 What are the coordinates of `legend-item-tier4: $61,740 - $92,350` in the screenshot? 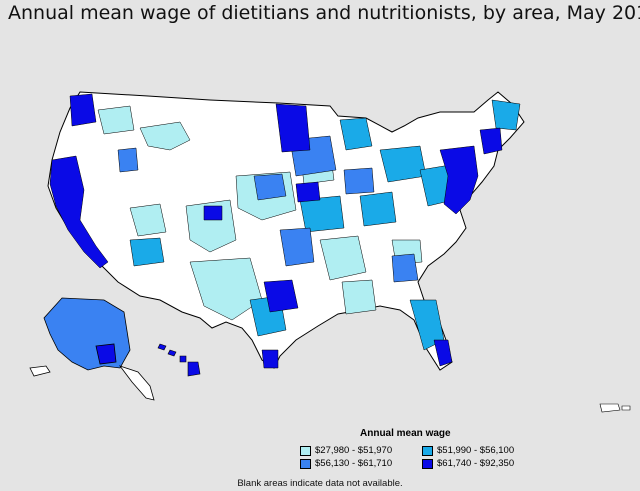 It's located at (468, 463).